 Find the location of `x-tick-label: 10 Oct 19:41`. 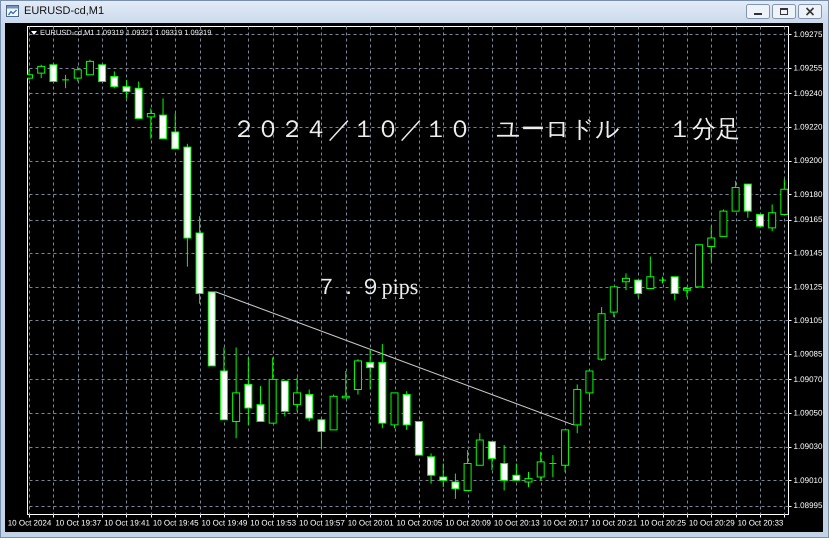

x-tick-label: 10 Oct 19:41 is located at coordinates (127, 523).